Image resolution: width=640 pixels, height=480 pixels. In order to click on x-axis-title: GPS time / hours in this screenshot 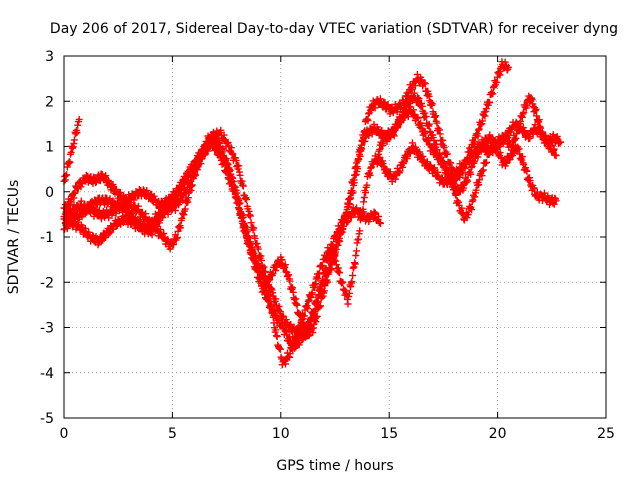, I will do `click(334, 466)`.